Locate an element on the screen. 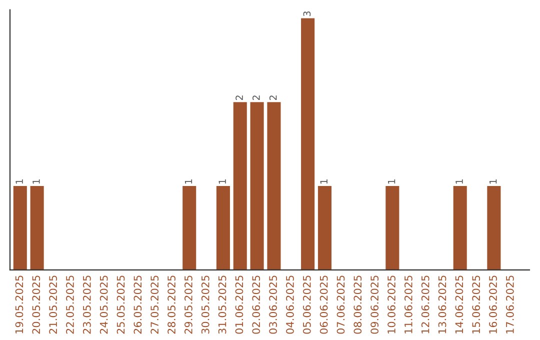 This screenshot has height=340, width=540. x-tick-label: 27.05.2025 is located at coordinates (154, 305).